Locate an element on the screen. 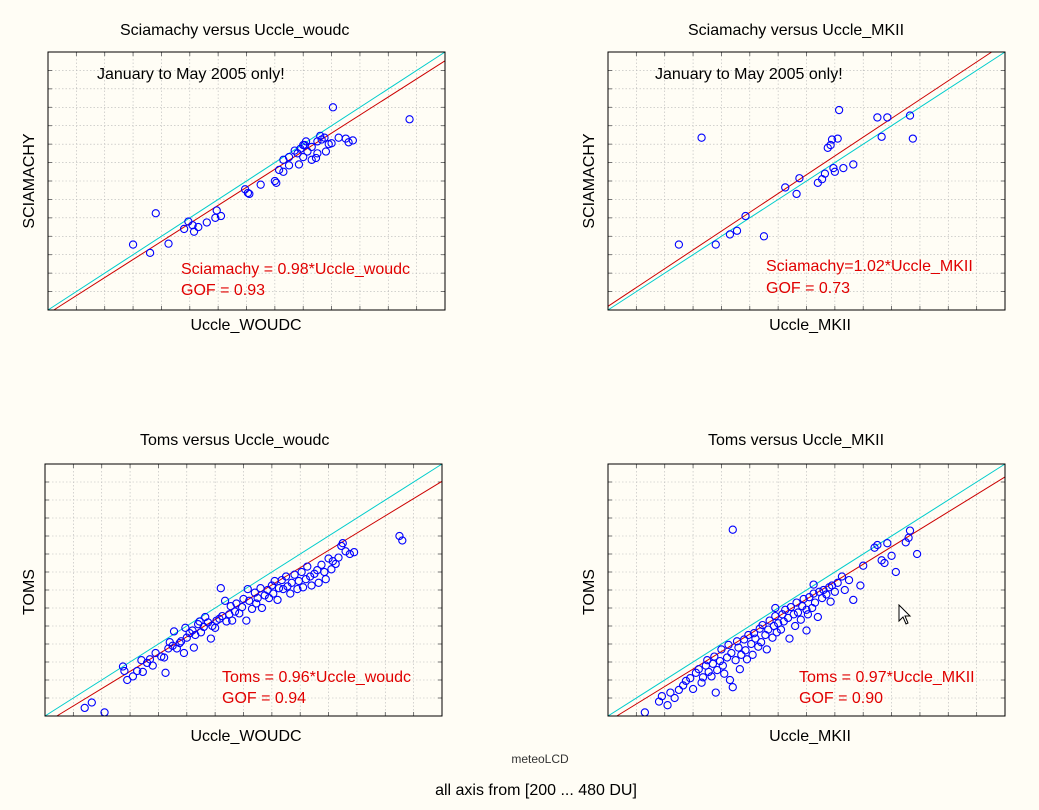 The image size is (1039, 810). gof-value: GOF = 0.93 is located at coordinates (223, 290).